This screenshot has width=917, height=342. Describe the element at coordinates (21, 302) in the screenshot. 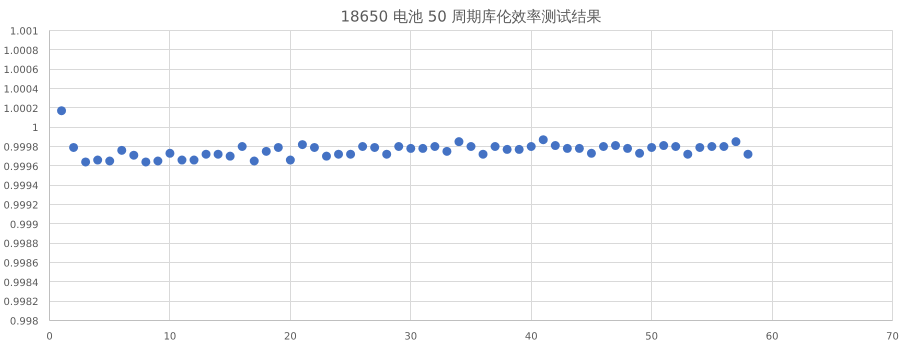

I see `y-tick-label: 0.9982` at that location.